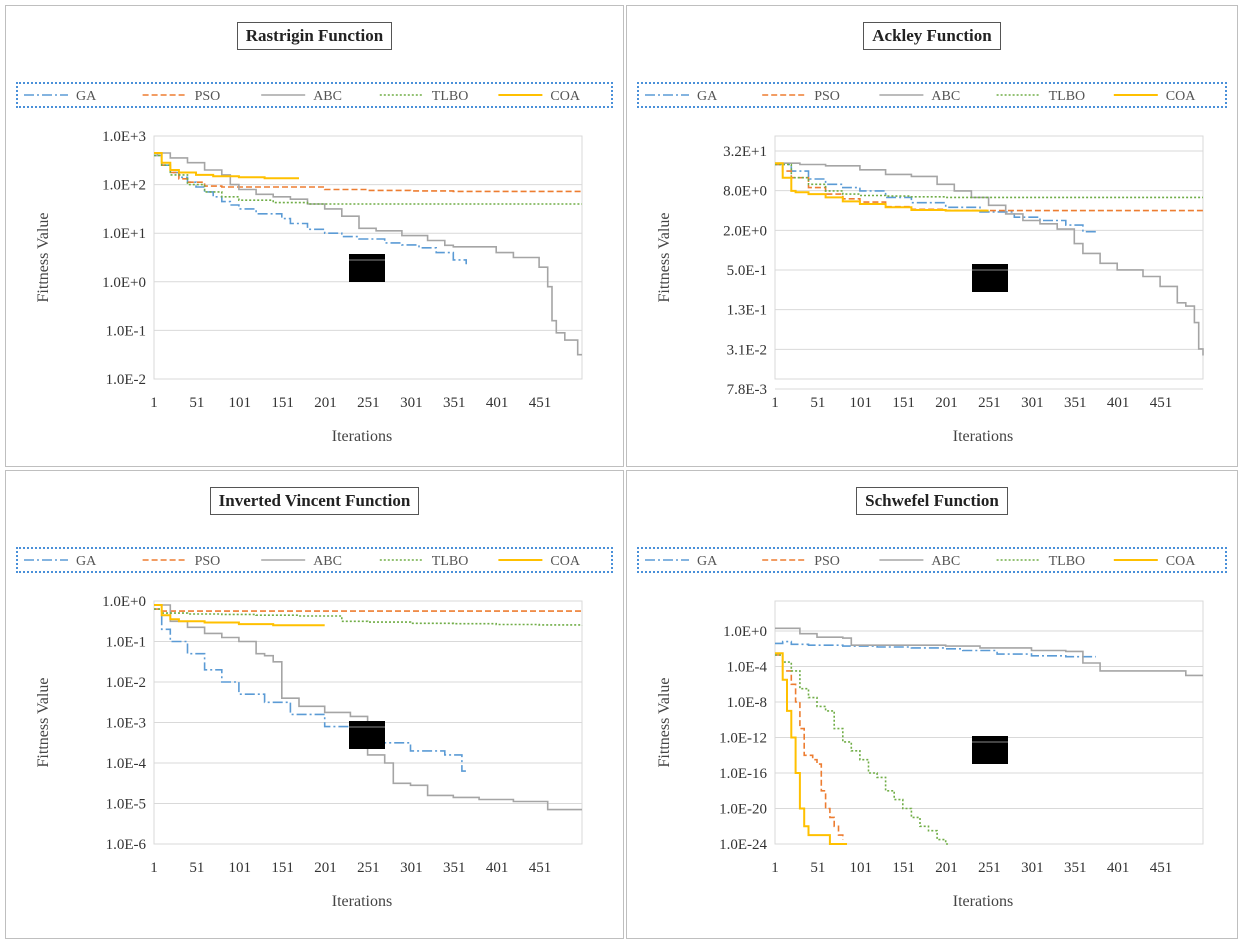 The image size is (1241, 943). I want to click on y-tick-label: 1.0E+1, so click(124, 234).